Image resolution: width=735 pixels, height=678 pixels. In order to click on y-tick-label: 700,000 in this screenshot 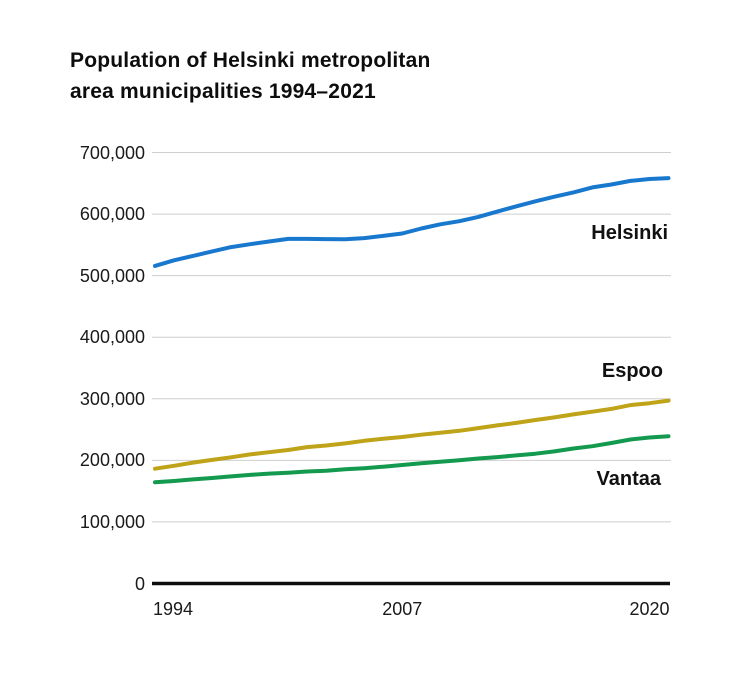, I will do `click(112, 152)`.